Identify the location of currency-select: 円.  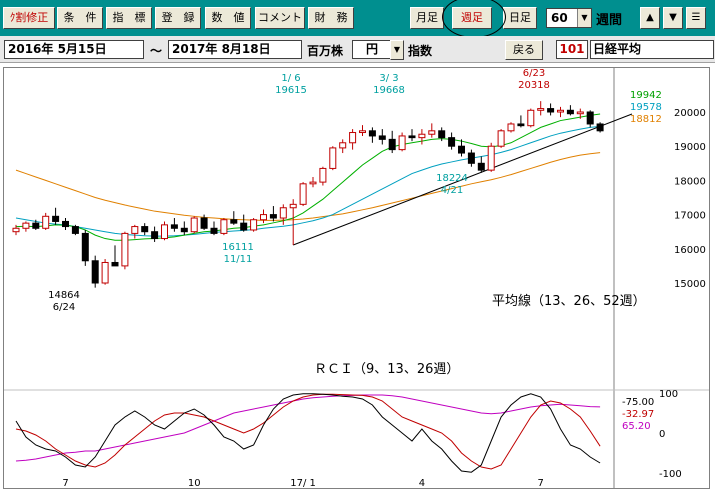
(372, 49).